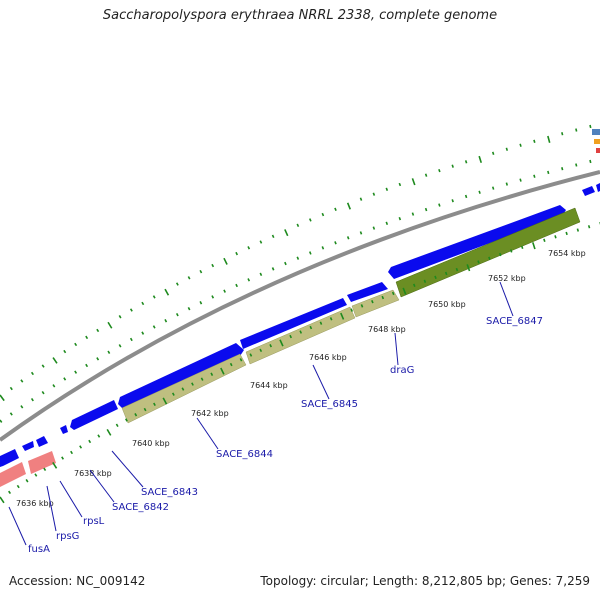 The height and width of the screenshot is (600, 600). Describe the element at coordinates (169, 492) in the screenshot. I see `gene-label-sace-6843: SACE_6843` at that location.